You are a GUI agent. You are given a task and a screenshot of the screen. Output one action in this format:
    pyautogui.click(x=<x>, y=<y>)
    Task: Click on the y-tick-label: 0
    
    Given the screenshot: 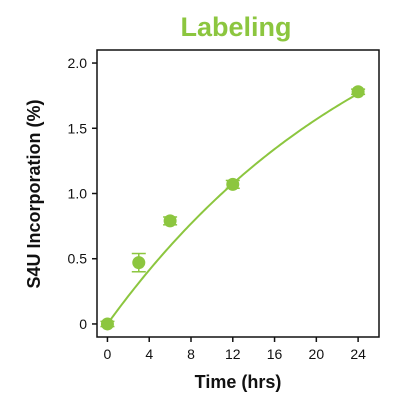 What is the action you would take?
    pyautogui.click(x=83, y=324)
    